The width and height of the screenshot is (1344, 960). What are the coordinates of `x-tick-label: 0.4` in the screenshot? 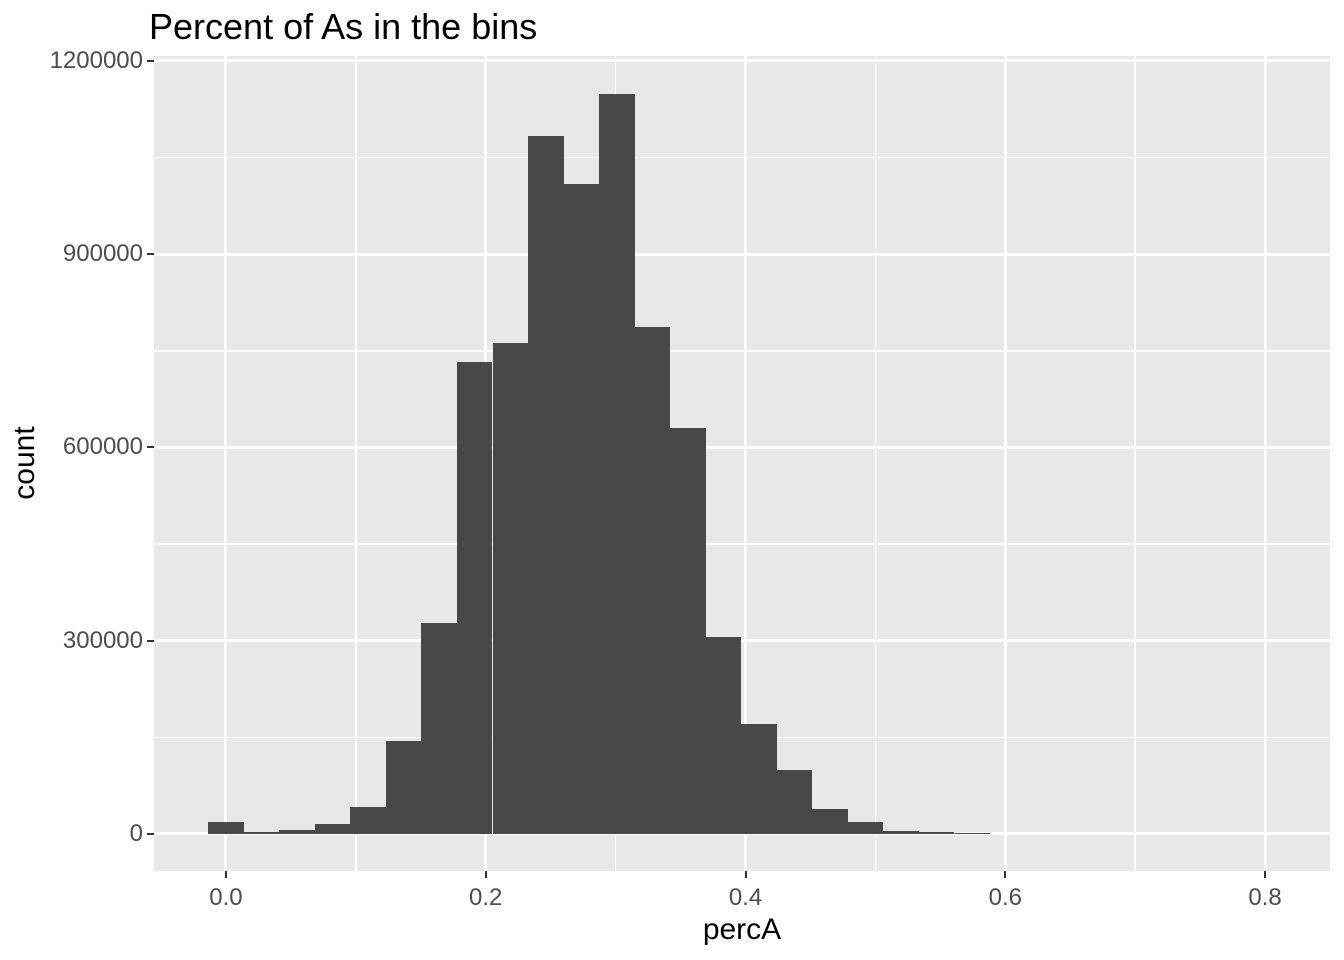 It's located at (745, 897).